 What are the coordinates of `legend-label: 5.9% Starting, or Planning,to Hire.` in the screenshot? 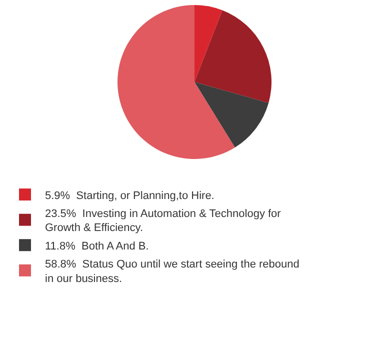 It's located at (129, 196).